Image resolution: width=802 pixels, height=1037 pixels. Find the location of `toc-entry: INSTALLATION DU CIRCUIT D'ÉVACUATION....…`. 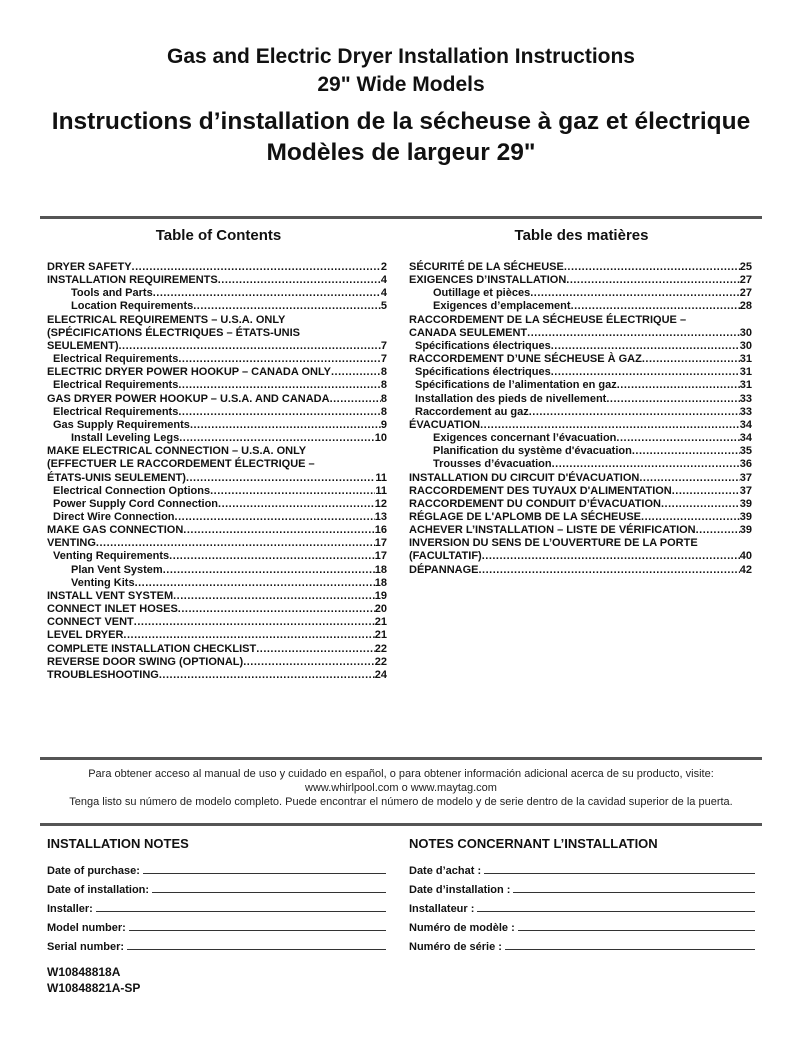

toc-entry: INSTALLATION DU CIRCUIT D'ÉVACUATION....… is located at coordinates (580, 478).